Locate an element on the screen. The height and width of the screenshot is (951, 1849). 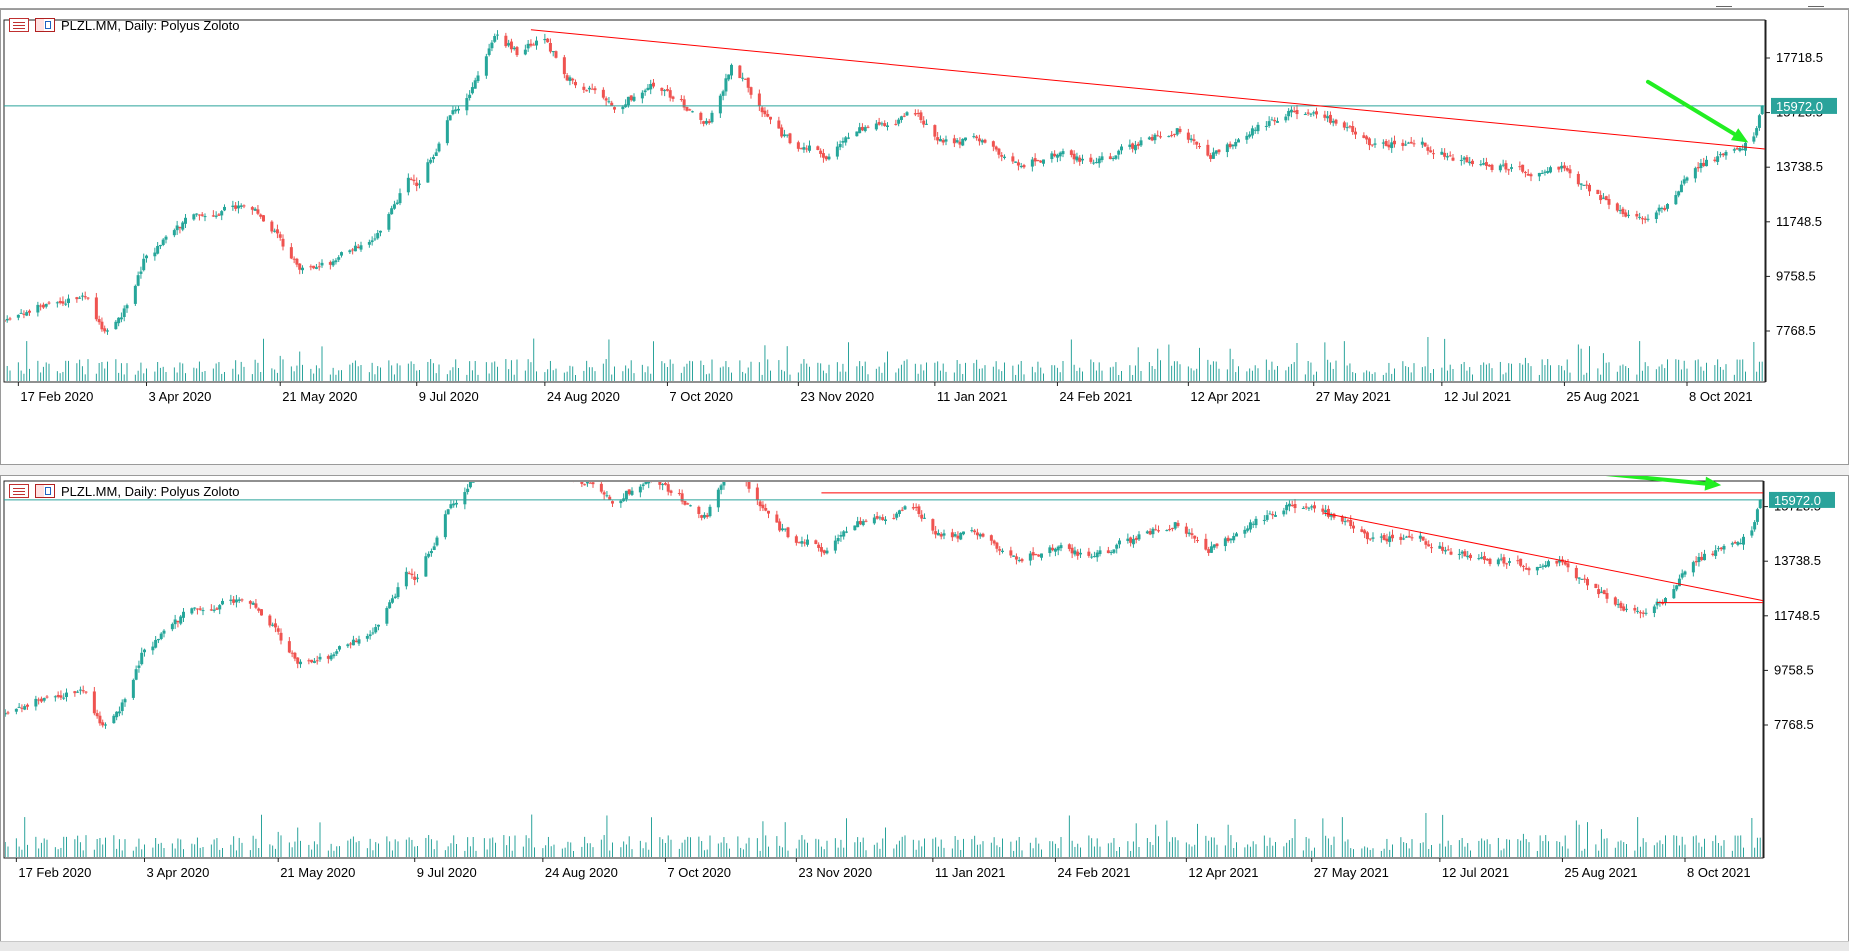
current-price-label: 15972.0 is located at coordinates (1799, 106).